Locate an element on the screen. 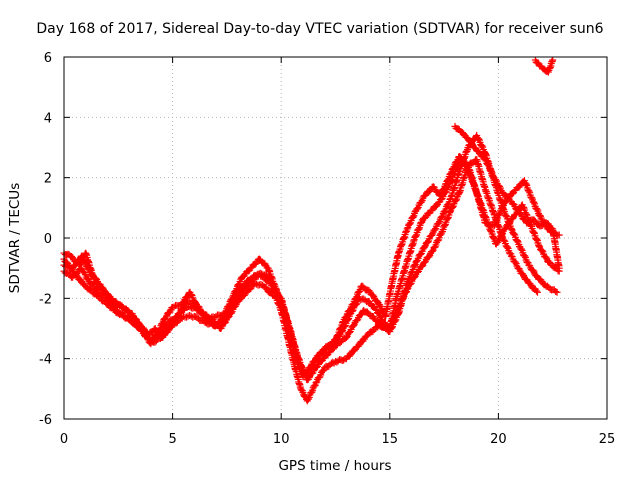 This screenshot has width=640, height=480. y-tick-label: -2 is located at coordinates (45, 299).